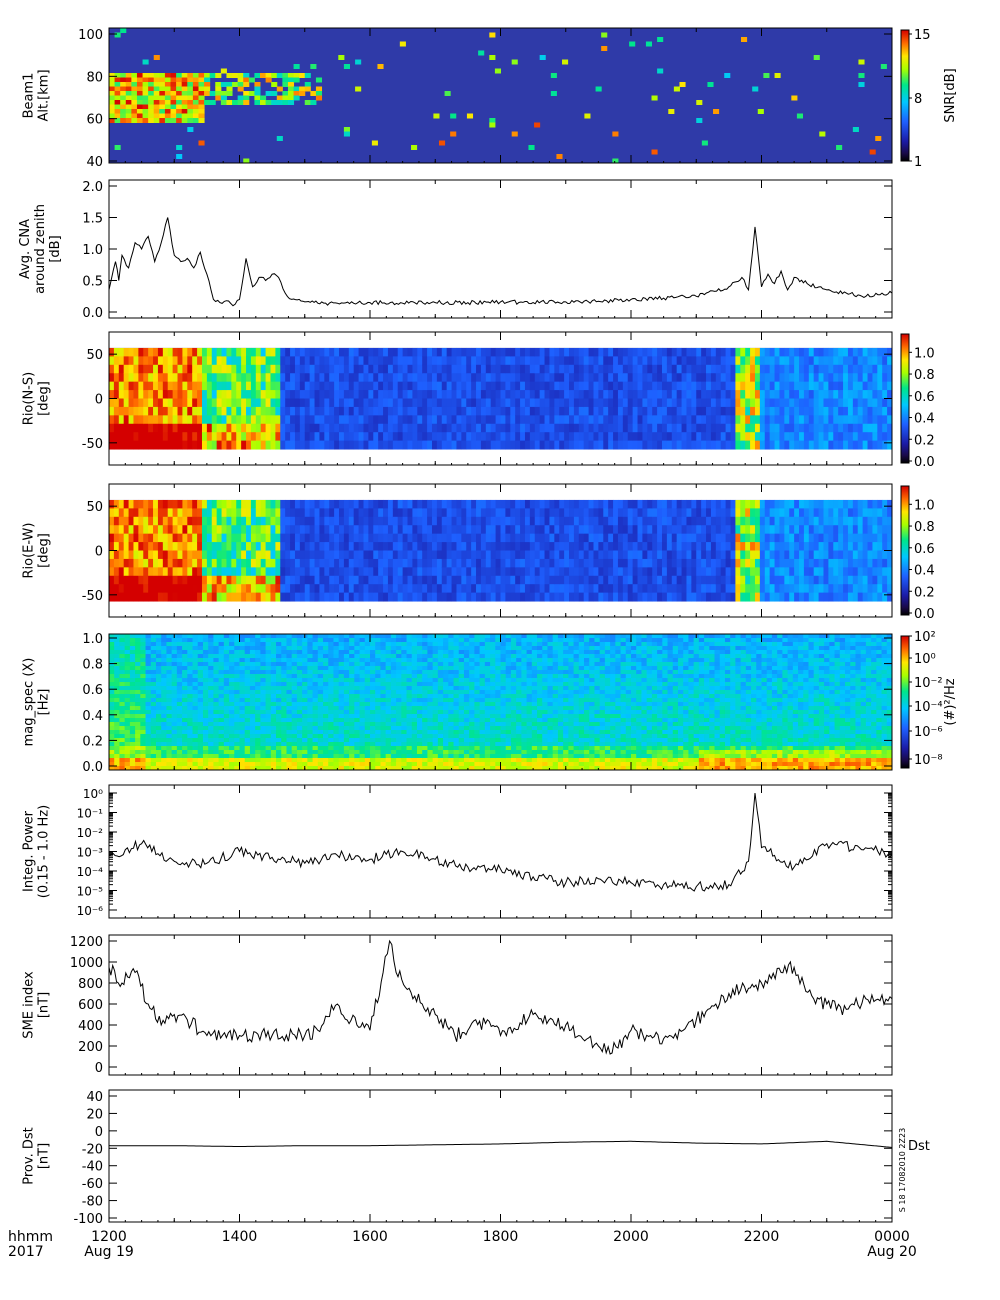  I want to click on y-axis-label: around zenith, so click(40, 249).